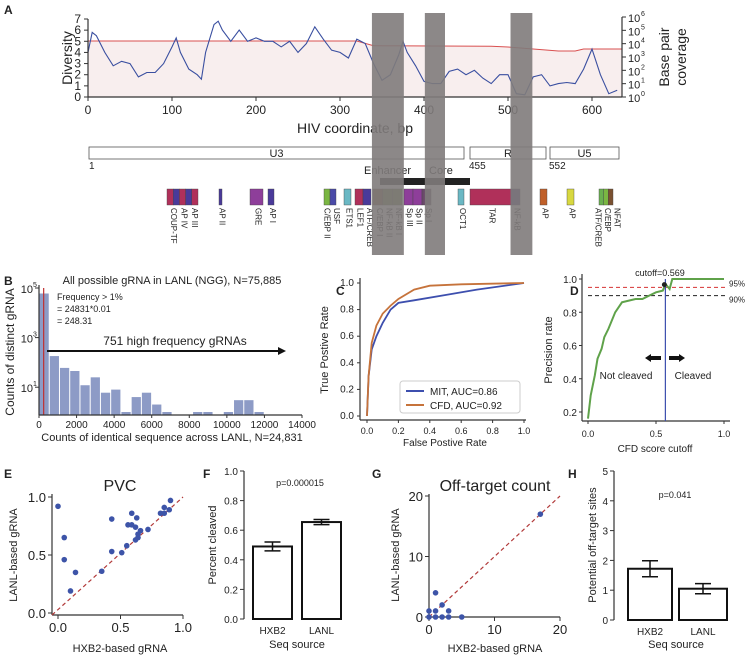  Describe the element at coordinates (495, 649) in the screenshot. I see `g-xlabel: HXB2-based gRNA` at that location.